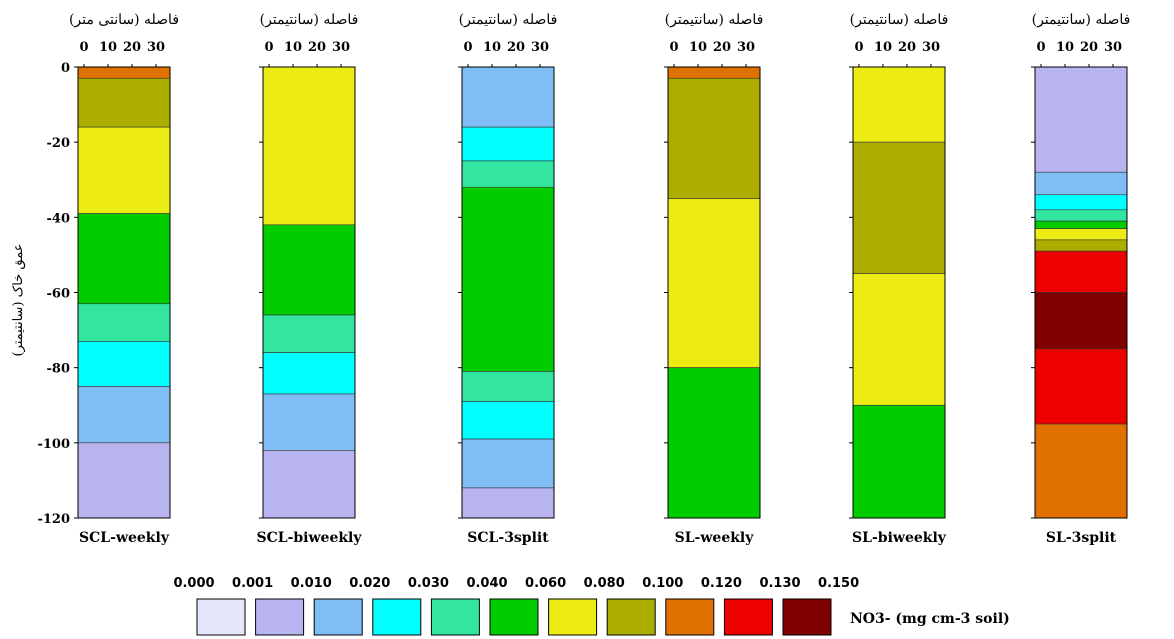  What do you see at coordinates (507, 279) in the screenshot?
I see `panel-SCL-3split: 0 10 20 30 فاصله (سانتیمتر) SCL-3split` at bounding box center [507, 279].